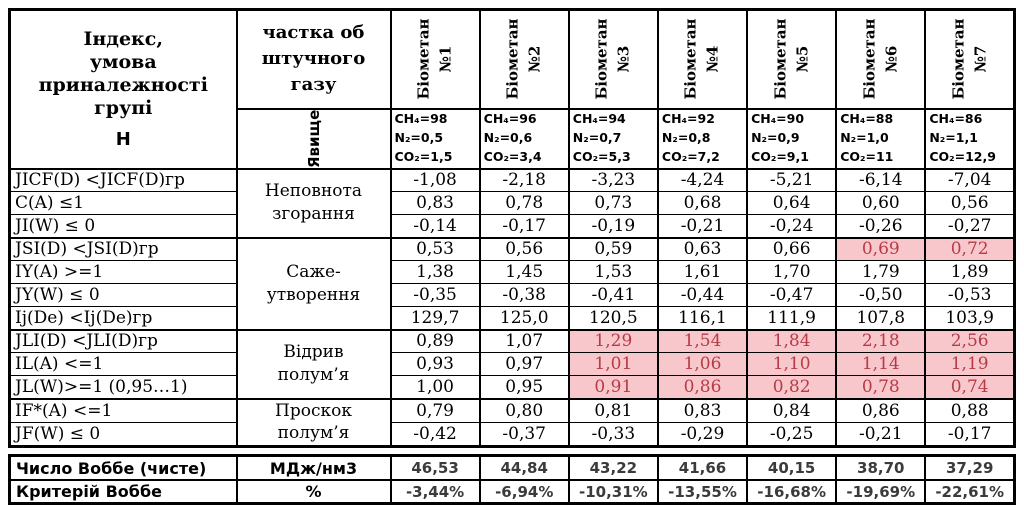 This screenshot has width=1024, height=518. What do you see at coordinates (435, 435) in the screenshot?
I see `value-cell: -0,42` at bounding box center [435, 435].